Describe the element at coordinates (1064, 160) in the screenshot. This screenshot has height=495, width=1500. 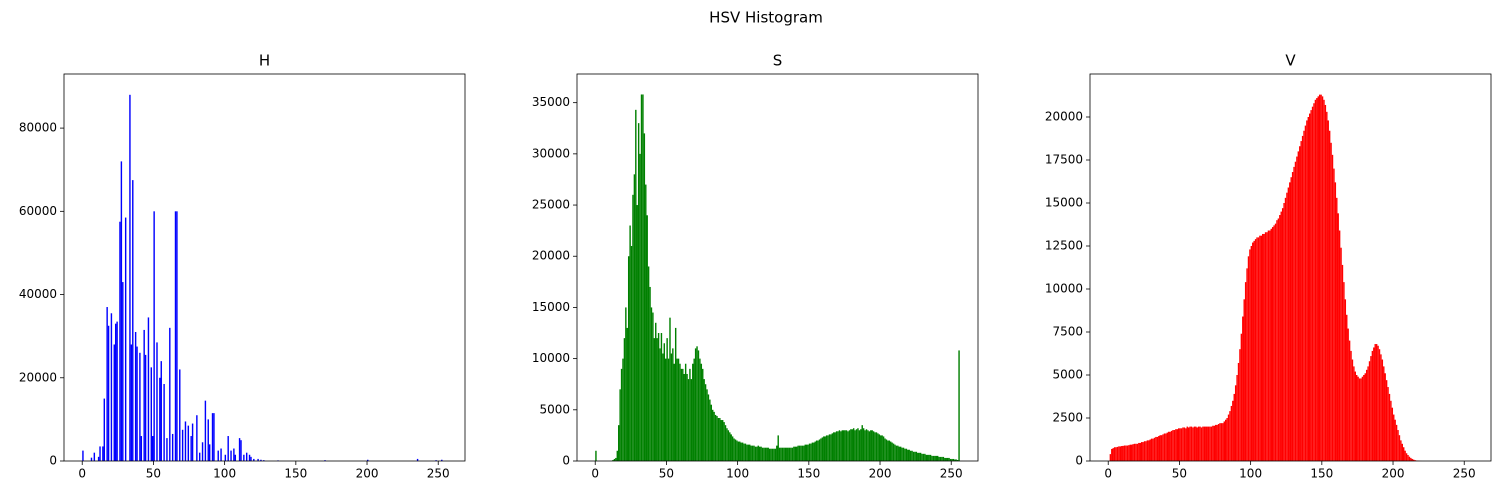
I see `y-tick-label: 17500` at that location.